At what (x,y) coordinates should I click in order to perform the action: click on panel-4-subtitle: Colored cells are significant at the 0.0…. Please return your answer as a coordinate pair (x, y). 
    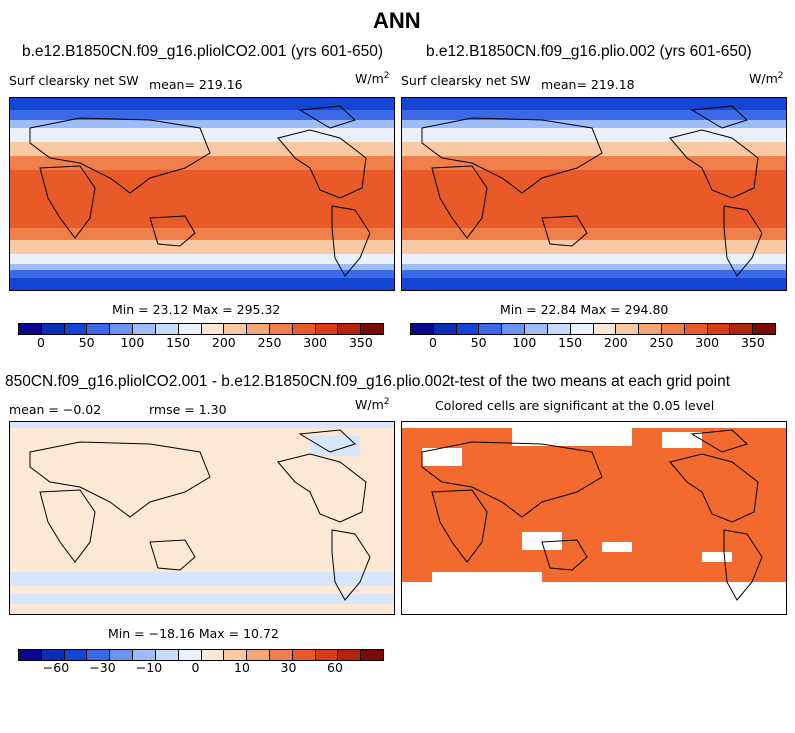
    Looking at the image, I should click on (575, 405).